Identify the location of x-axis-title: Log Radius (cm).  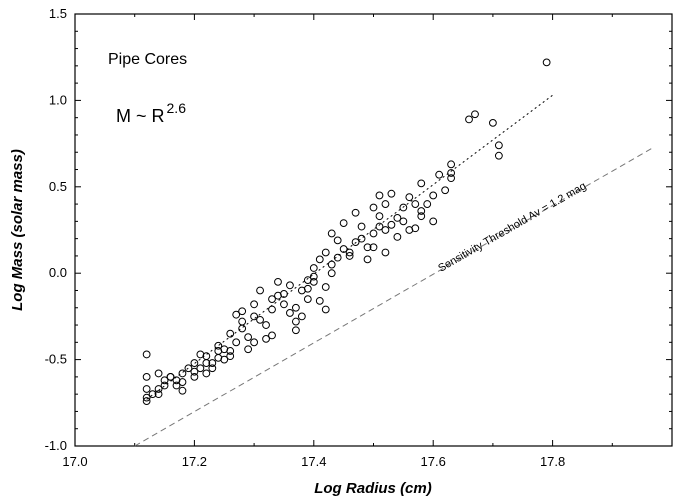
(373, 488).